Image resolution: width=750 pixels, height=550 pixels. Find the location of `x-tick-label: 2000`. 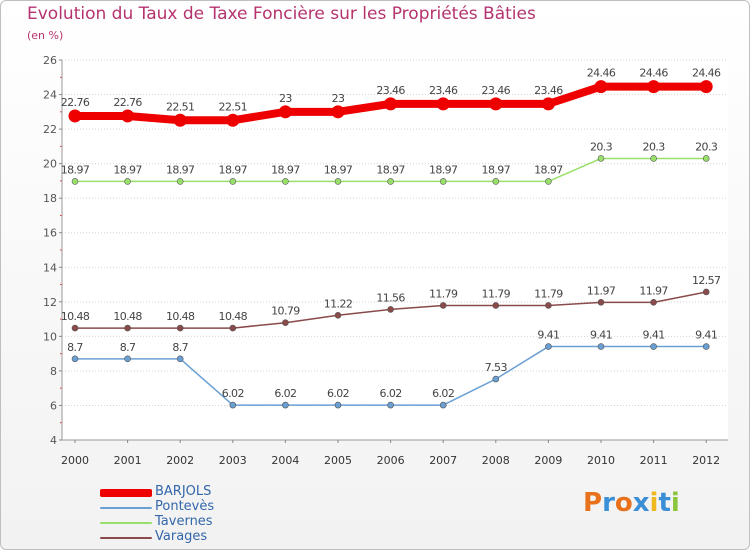

x-tick-label: 2000 is located at coordinates (75, 460).